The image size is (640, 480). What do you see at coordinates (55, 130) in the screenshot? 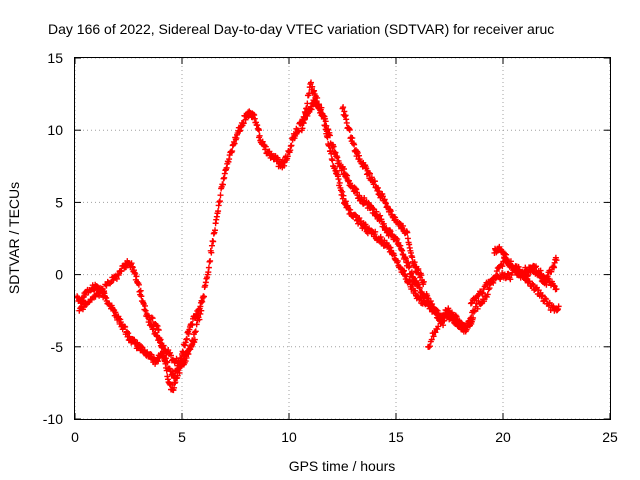
I see `y-tick-label: 10` at bounding box center [55, 130].